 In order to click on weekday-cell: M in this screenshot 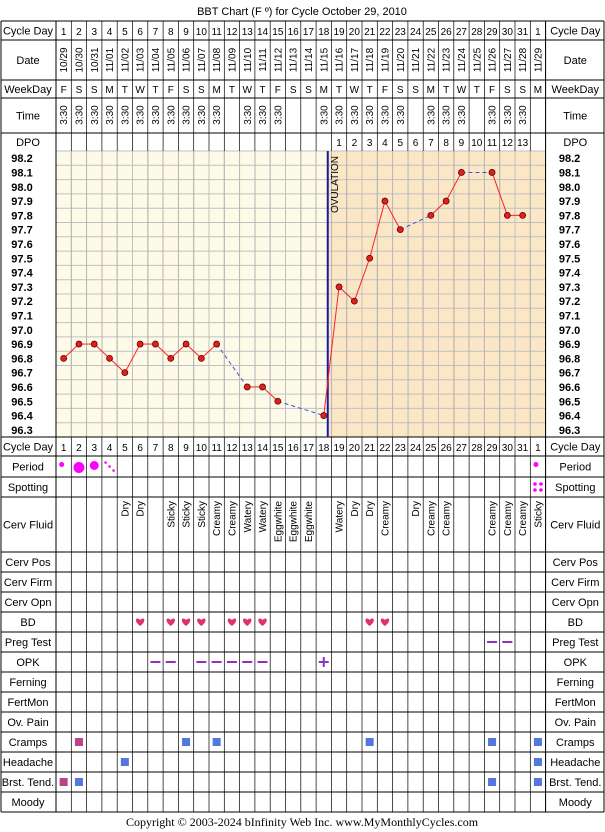, I will do `click(109, 90)`.